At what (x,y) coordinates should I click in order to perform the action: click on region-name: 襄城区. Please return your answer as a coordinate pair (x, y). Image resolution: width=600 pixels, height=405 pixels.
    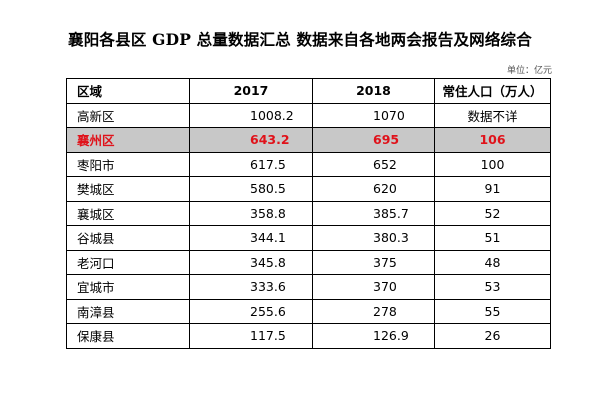
    Looking at the image, I should click on (128, 213).